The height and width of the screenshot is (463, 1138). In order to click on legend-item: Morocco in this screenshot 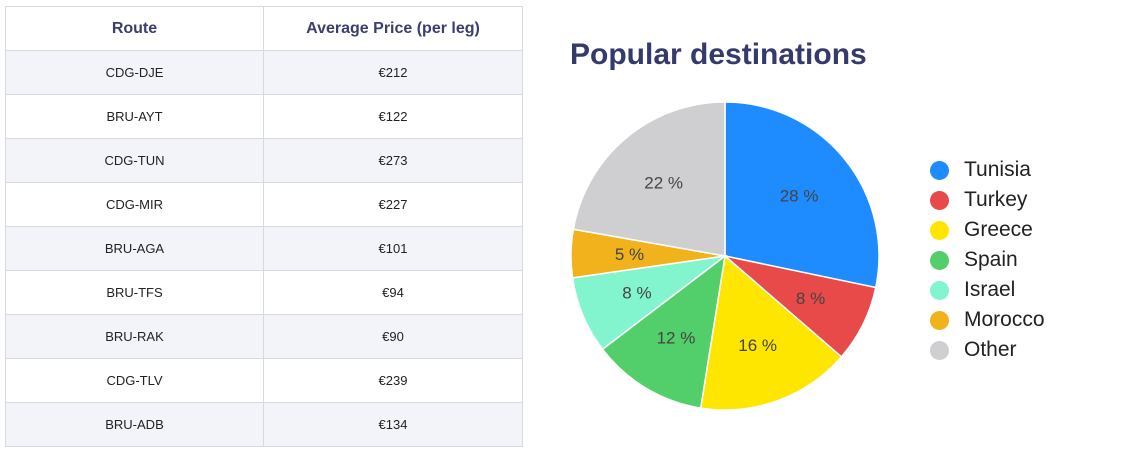, I will do `click(987, 320)`.